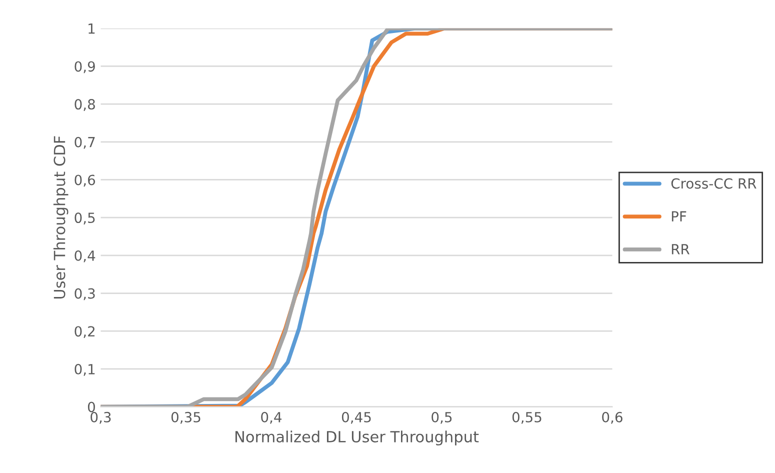 The height and width of the screenshot is (473, 775). I want to click on y-tick-label: 0,3, so click(84, 294).